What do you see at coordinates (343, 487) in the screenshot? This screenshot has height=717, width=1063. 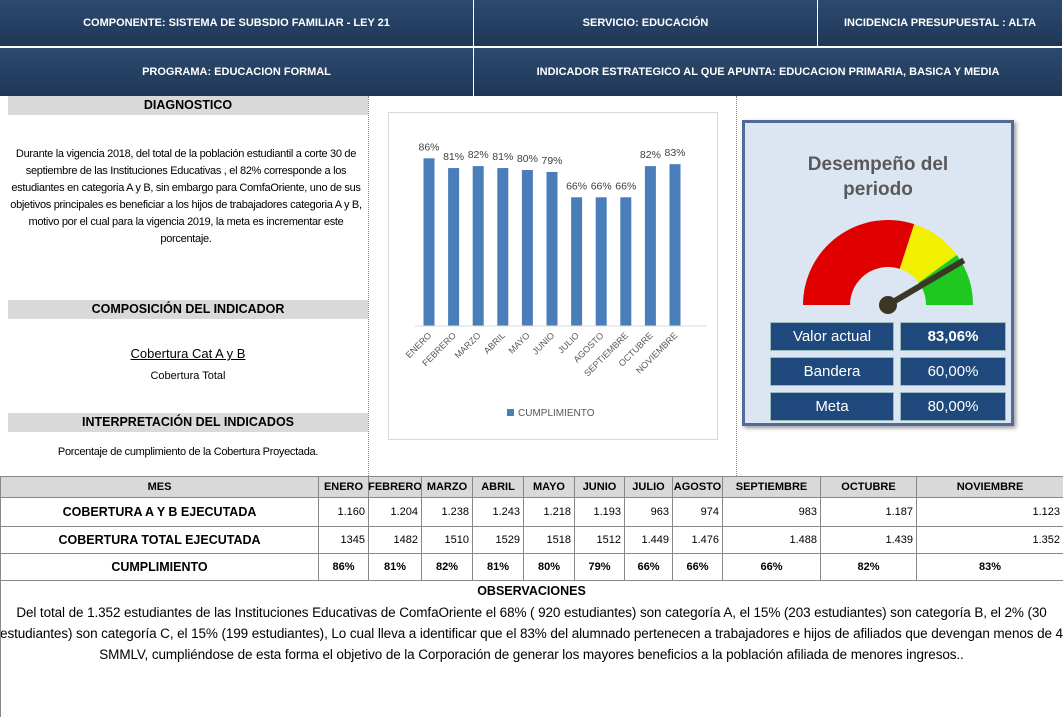 I see `table-header-cell: ENERO` at bounding box center [343, 487].